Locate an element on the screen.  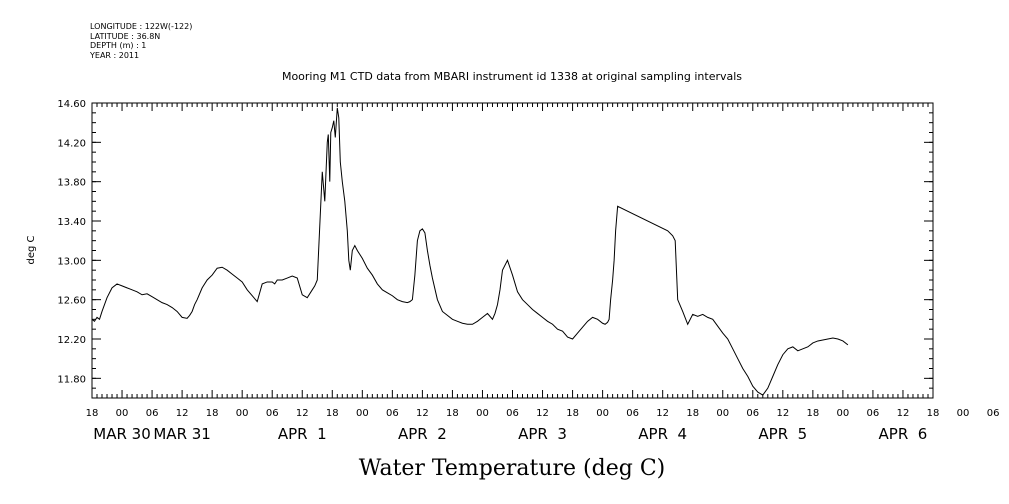
x-date-label: MAR 31 is located at coordinates (181, 434).